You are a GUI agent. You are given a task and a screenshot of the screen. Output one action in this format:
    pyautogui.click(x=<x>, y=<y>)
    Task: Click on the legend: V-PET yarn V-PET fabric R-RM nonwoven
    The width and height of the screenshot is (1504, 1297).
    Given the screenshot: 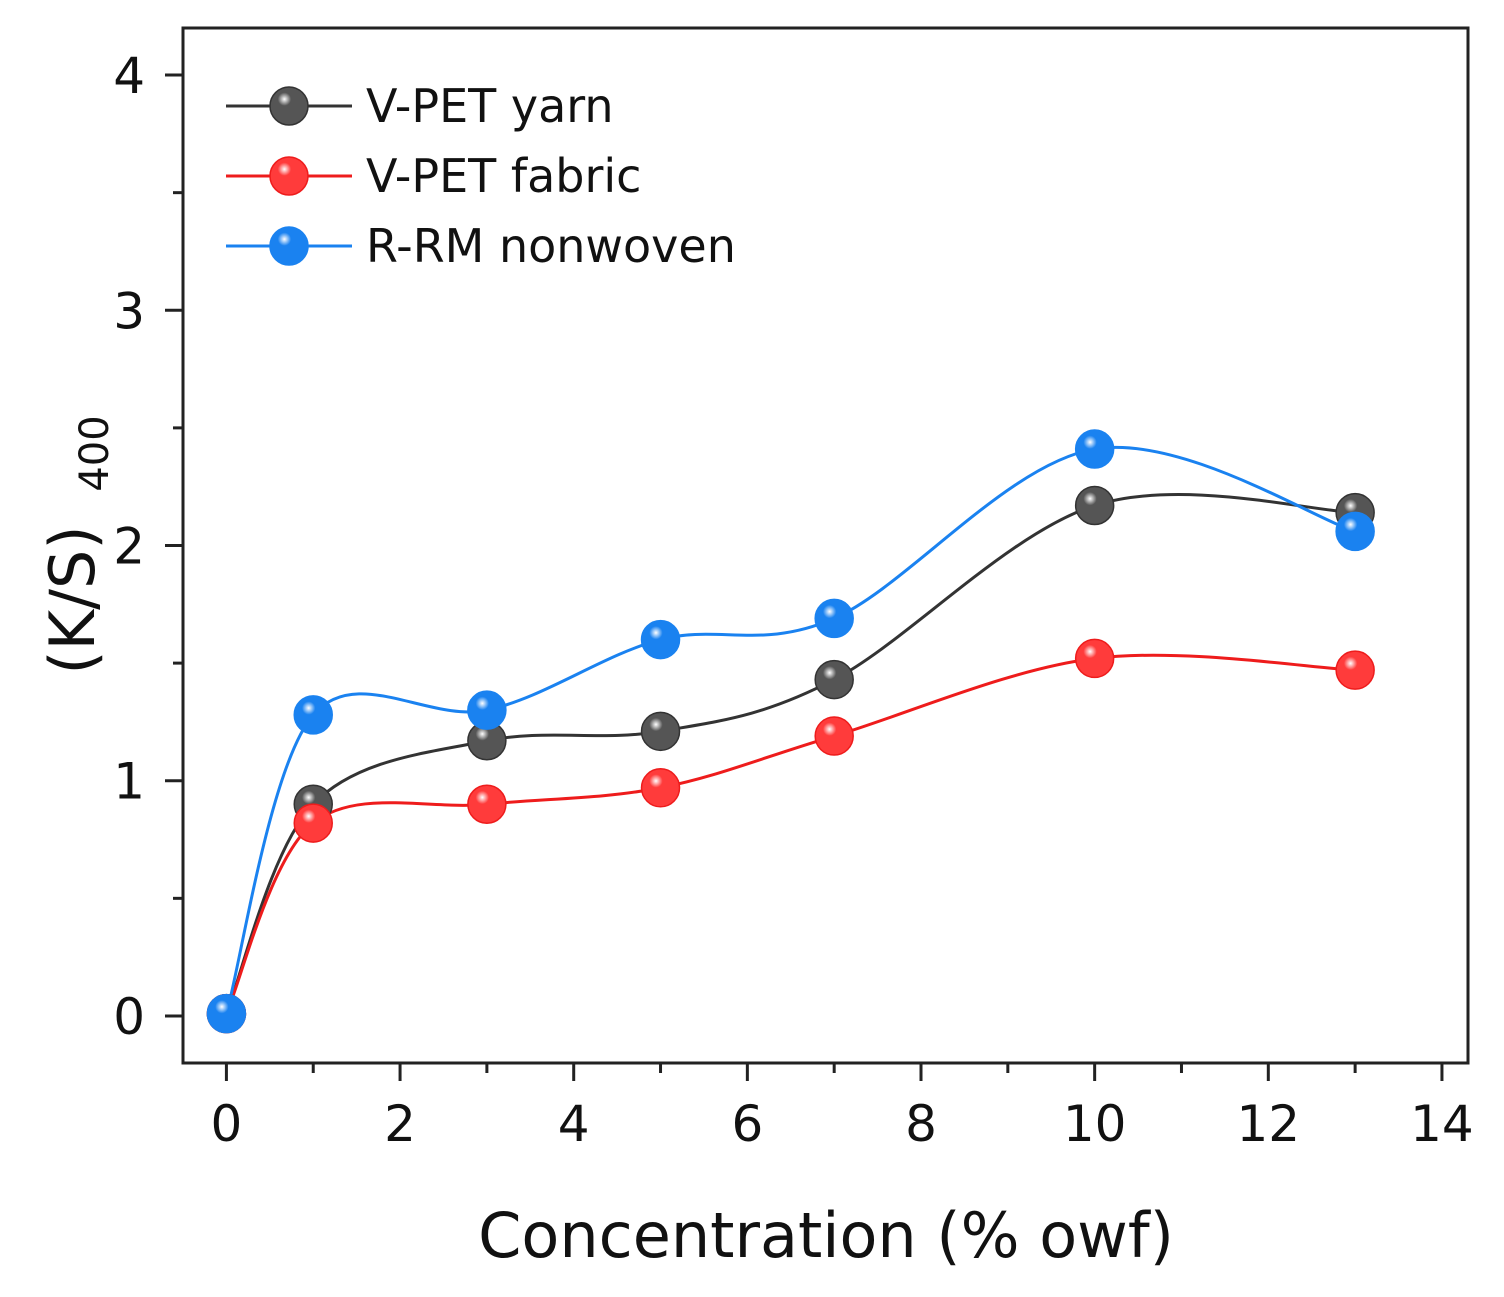 What is the action you would take?
    pyautogui.click(x=481, y=176)
    